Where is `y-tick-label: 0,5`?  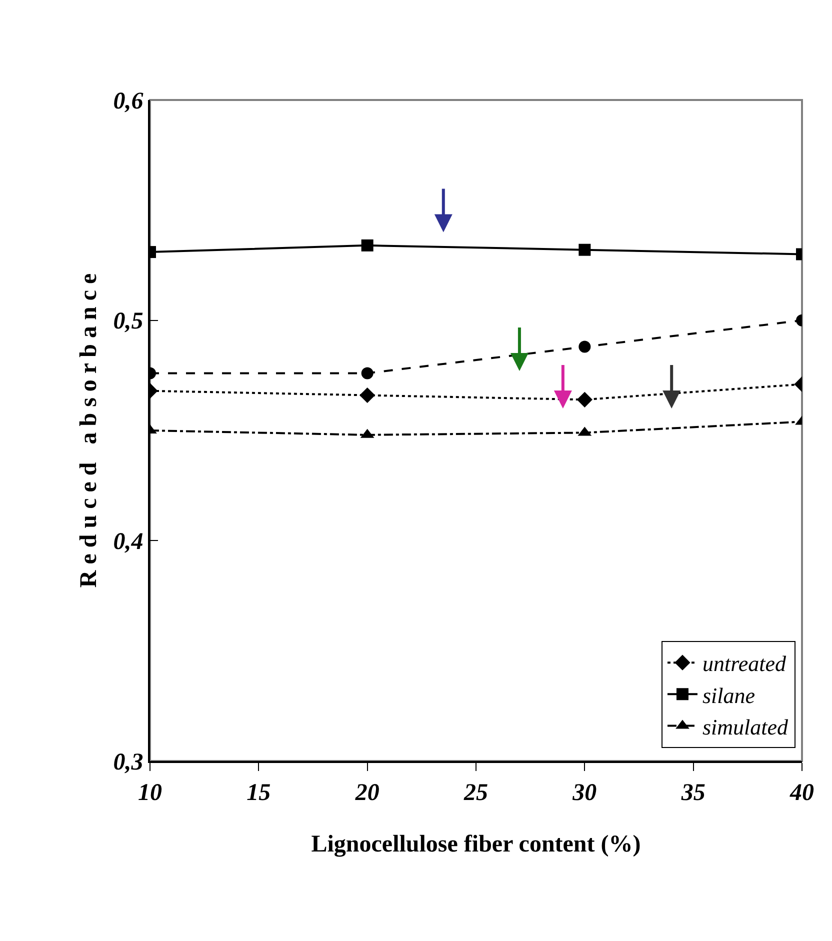 y-tick-label: 0,5 is located at coordinates (128, 321).